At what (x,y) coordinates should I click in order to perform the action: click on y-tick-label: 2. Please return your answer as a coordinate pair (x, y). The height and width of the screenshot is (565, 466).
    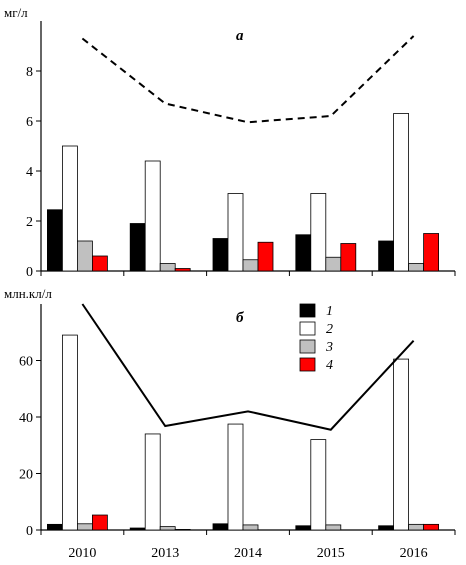
    Looking at the image, I should click on (29, 222).